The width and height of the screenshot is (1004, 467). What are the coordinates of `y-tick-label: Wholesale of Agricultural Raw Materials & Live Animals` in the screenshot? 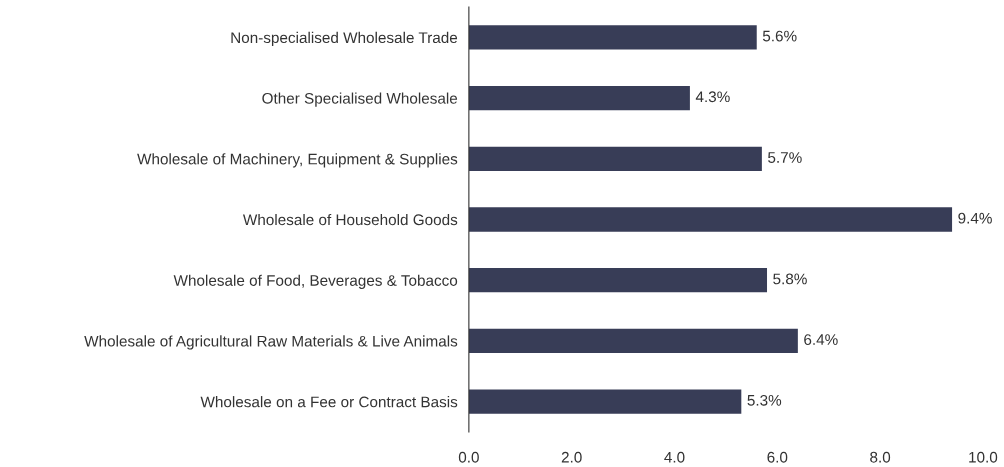 It's located at (271, 342).